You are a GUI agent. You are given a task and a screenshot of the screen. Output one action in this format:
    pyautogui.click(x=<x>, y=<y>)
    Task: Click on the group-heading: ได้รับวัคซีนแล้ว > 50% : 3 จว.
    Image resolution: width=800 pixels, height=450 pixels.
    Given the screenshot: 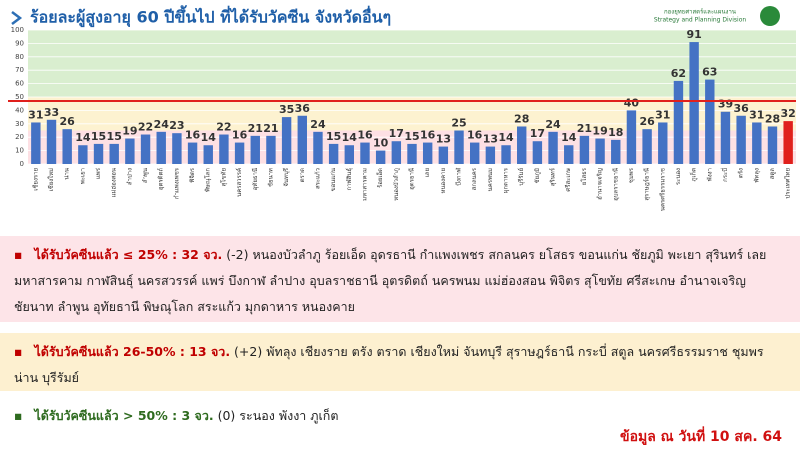 What is the action you would take?
    pyautogui.click(x=124, y=415)
    